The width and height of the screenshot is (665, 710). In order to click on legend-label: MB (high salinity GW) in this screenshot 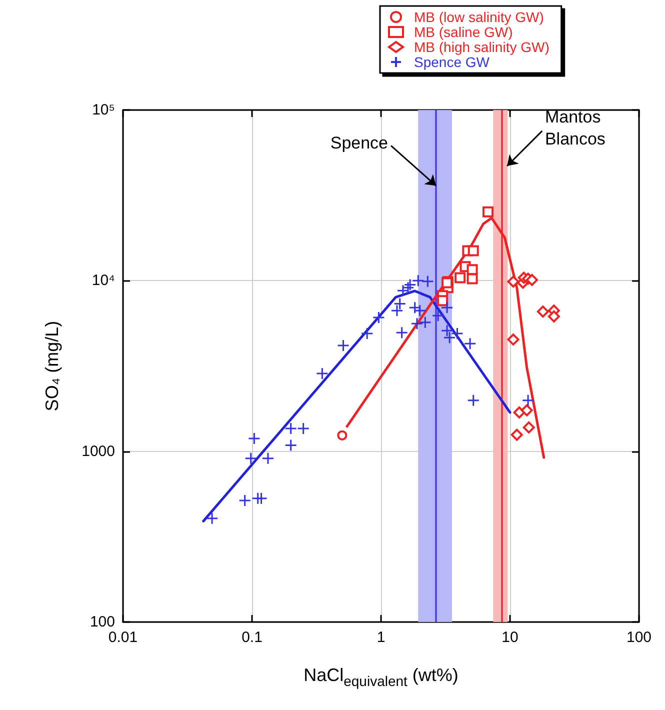, I will do `click(482, 47)`.